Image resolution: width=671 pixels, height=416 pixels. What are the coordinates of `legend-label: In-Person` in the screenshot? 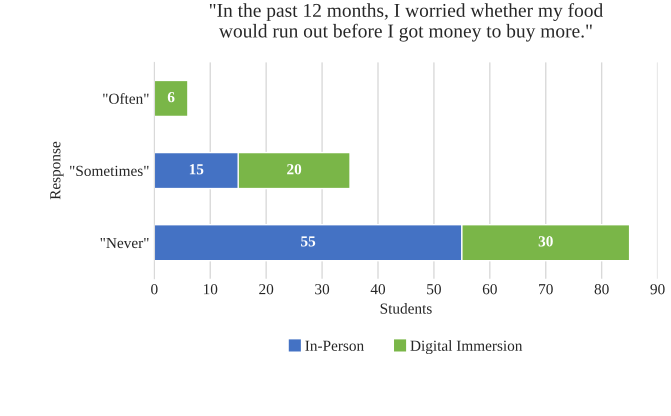 It's located at (334, 345).